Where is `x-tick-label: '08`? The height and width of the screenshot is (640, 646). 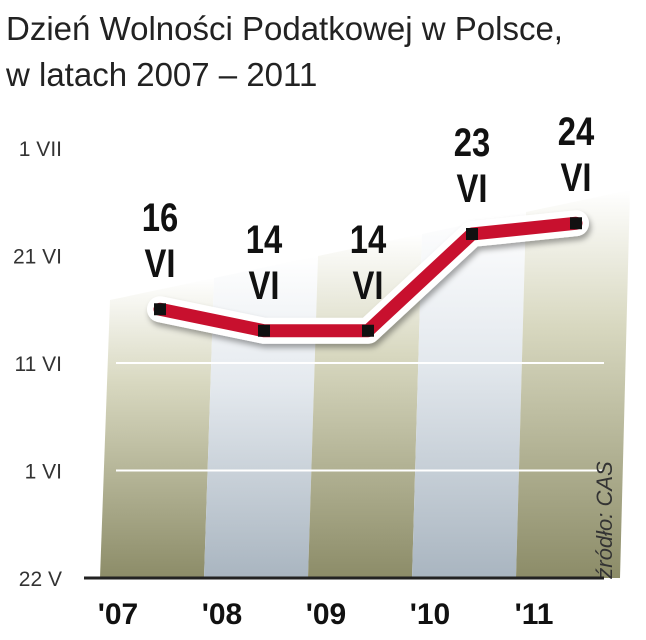
x-tick-label: '08 is located at coordinates (222, 614).